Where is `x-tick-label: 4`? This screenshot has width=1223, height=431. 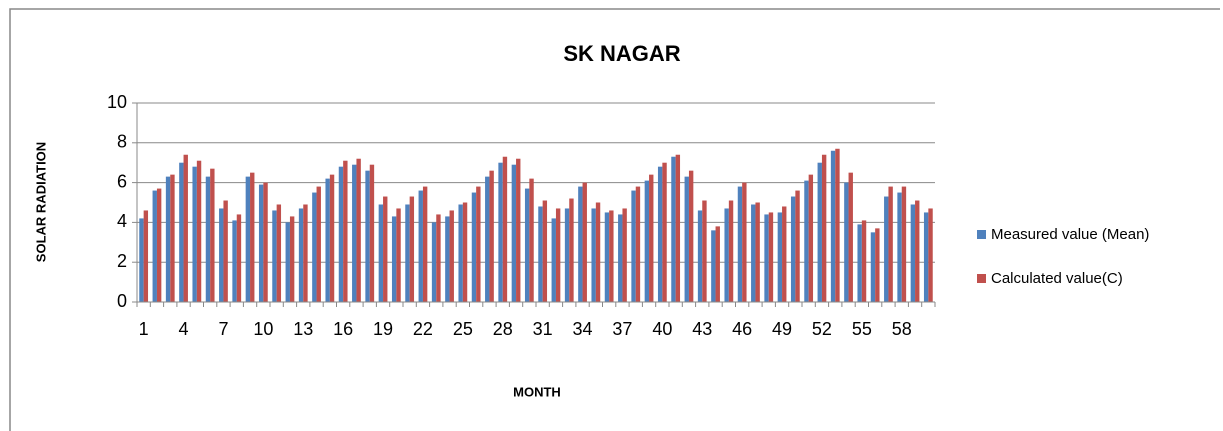
x-tick-label: 4 is located at coordinates (184, 329).